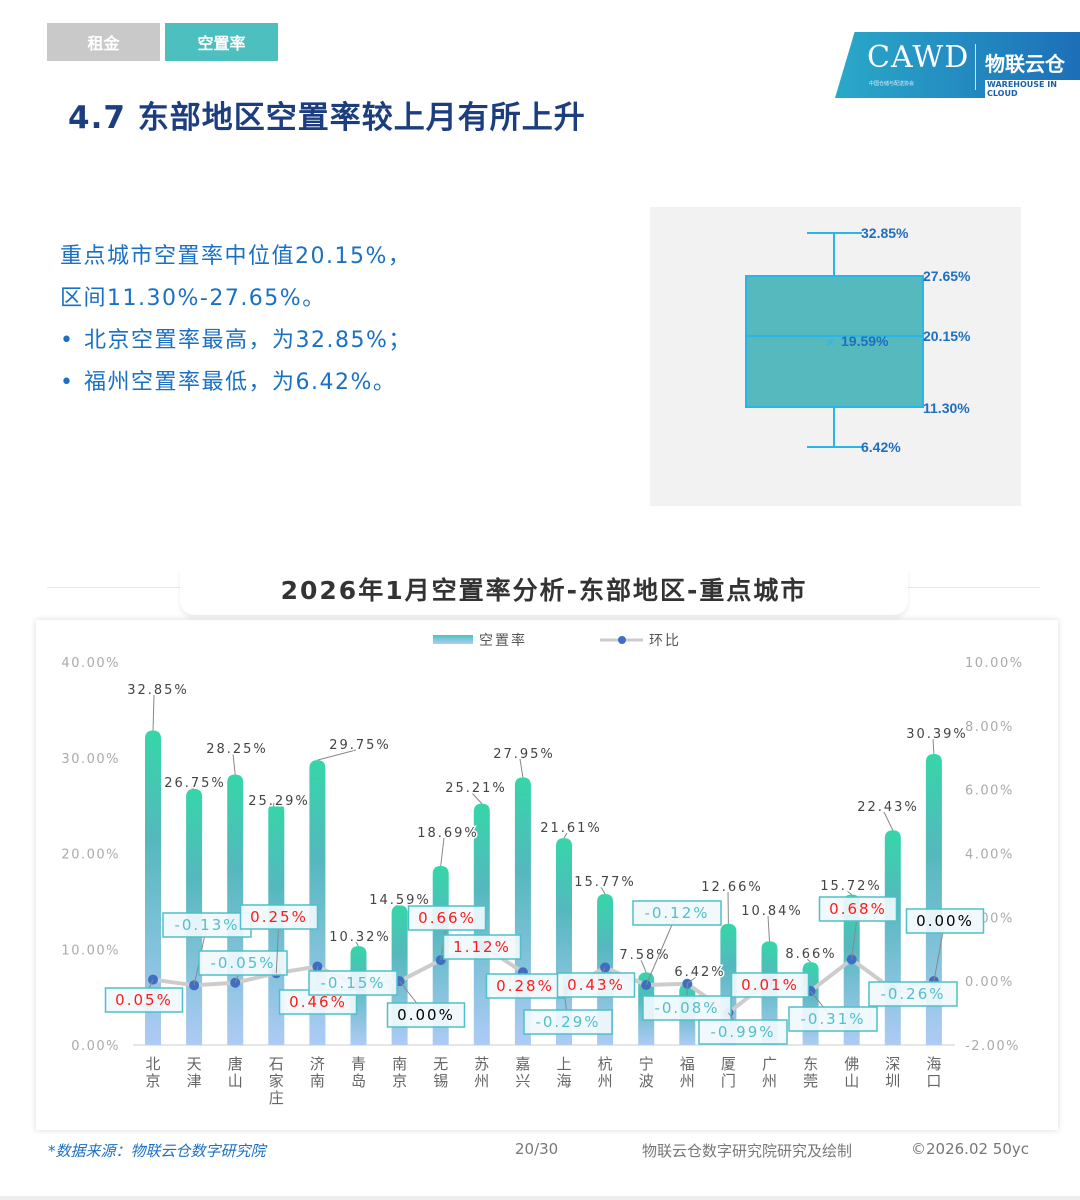 This screenshot has height=1200, width=1080. Describe the element at coordinates (557, 640) in the screenshot. I see `chart-legend: 空置率 环比` at that location.